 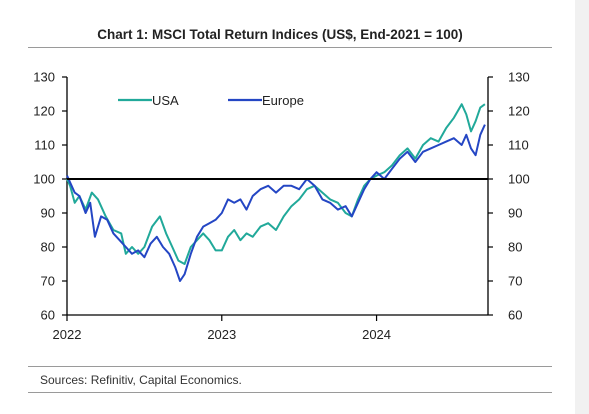 I want to click on y-tick-label-left: 120, so click(x=44, y=111).